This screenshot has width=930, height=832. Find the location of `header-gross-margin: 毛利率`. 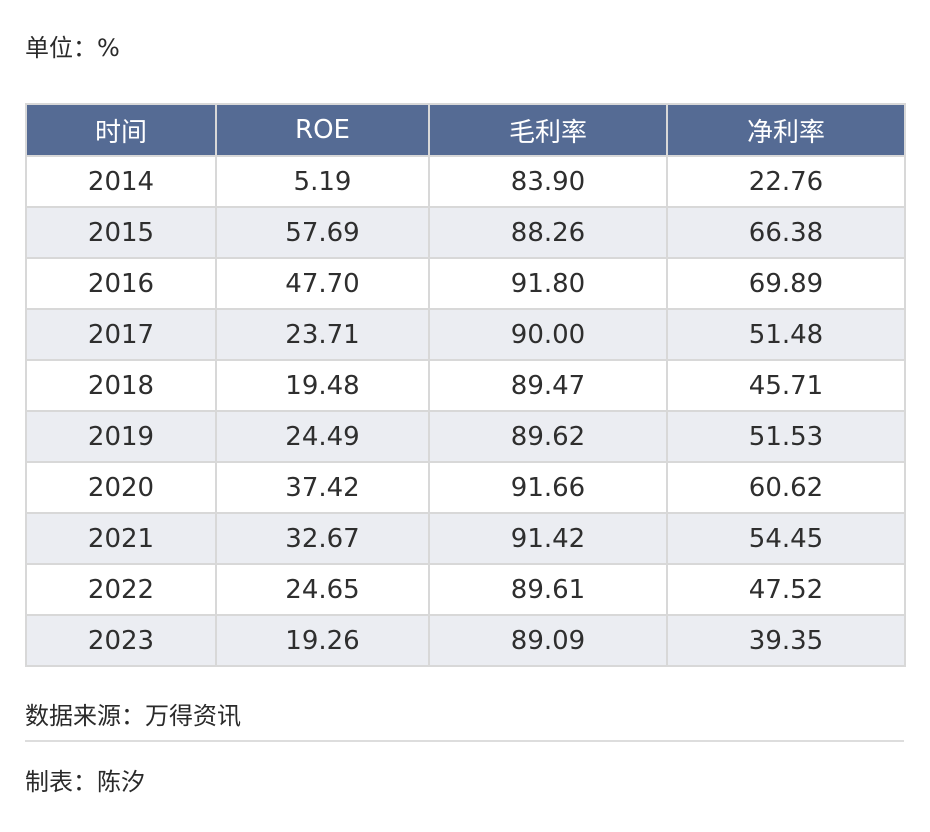

header-gross-margin: 毛利率 is located at coordinates (548, 130).